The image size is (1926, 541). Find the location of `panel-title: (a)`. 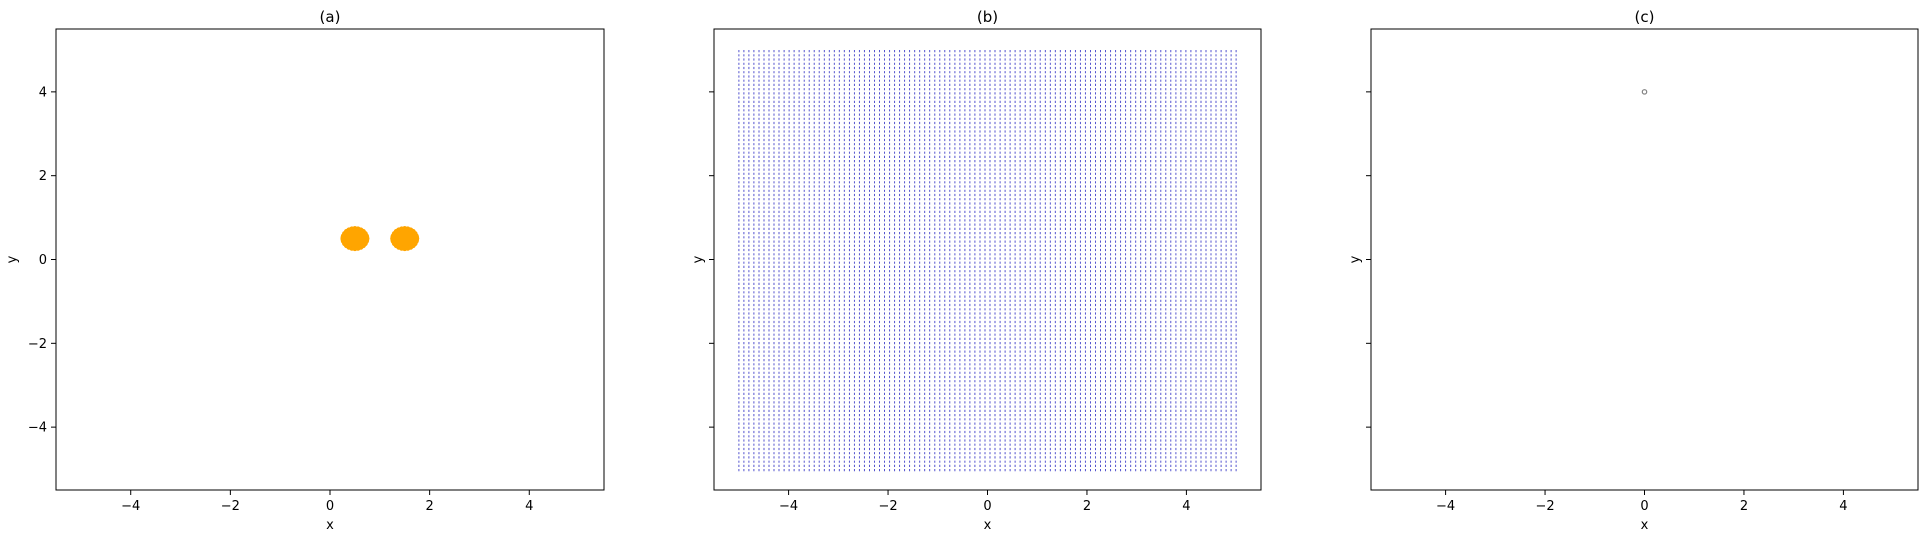

panel-title: (a) is located at coordinates (330, 17).